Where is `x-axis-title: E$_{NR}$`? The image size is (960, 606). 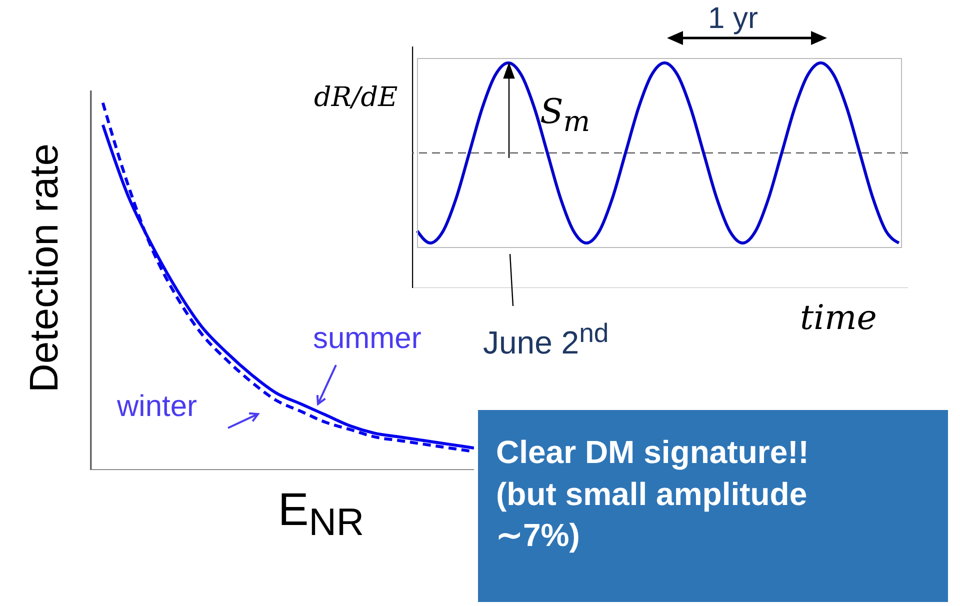
x-axis-title: E$_{NR}$ is located at coordinates (321, 514).